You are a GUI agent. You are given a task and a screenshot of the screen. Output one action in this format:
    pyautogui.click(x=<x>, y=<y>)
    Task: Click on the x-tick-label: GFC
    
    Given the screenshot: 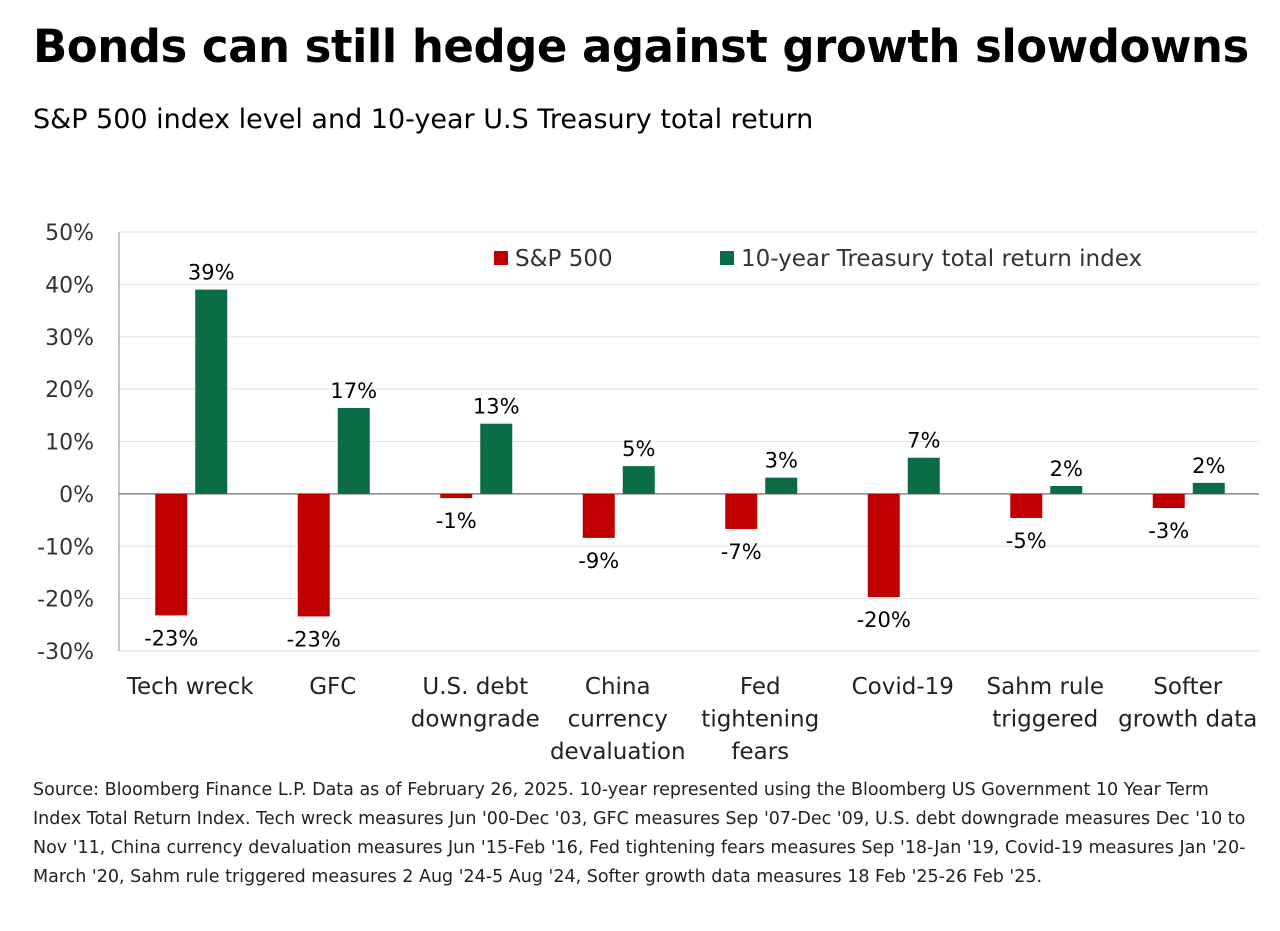 What is the action you would take?
    pyautogui.click(x=332, y=687)
    